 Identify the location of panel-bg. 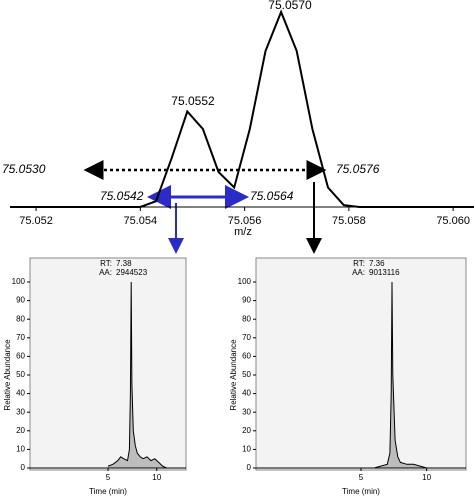
(108, 364).